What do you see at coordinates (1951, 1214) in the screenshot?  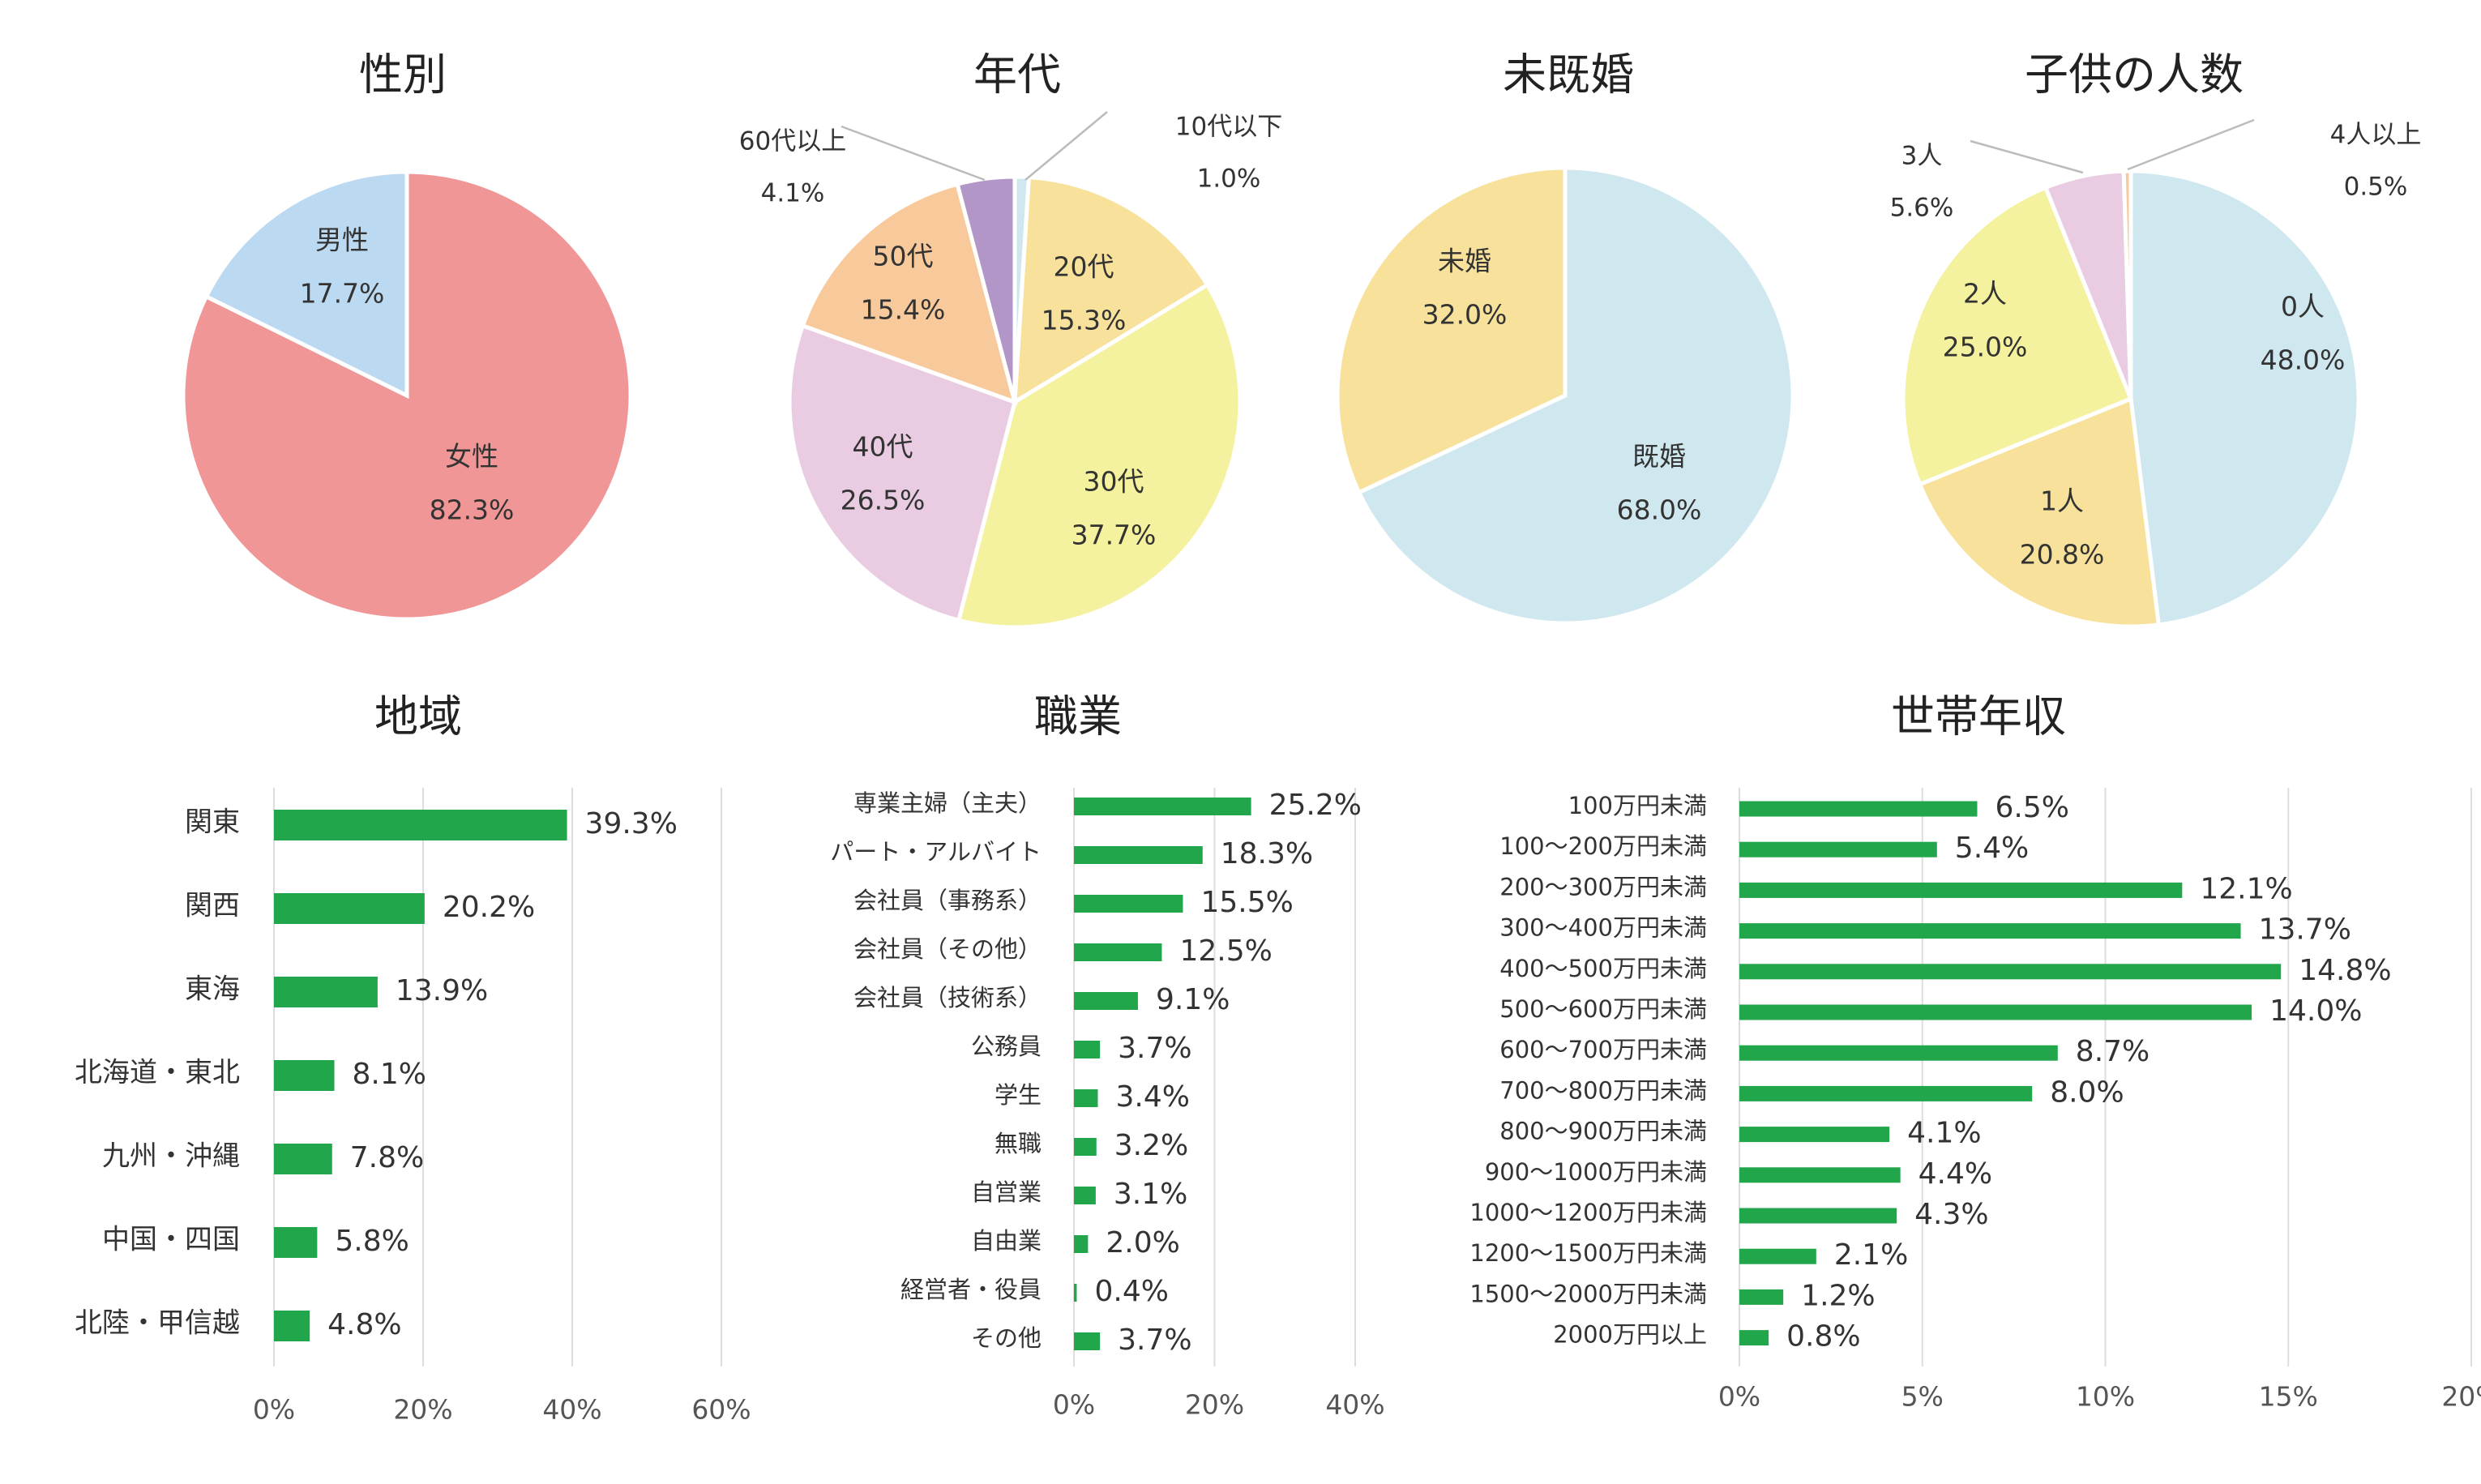 I see `data-label: 4.3%` at bounding box center [1951, 1214].